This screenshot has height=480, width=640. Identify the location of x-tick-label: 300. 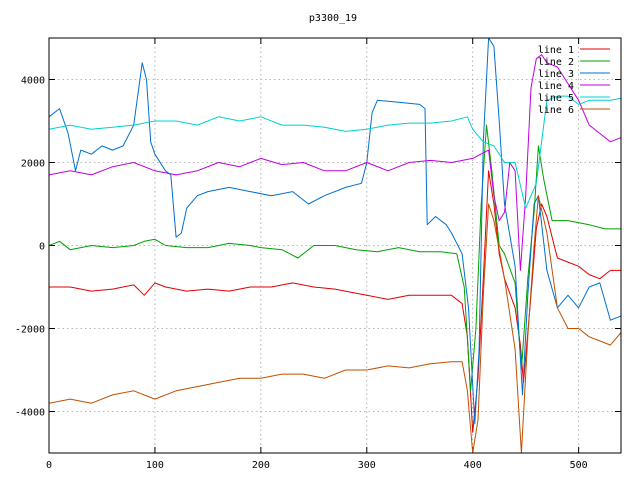
(367, 465).